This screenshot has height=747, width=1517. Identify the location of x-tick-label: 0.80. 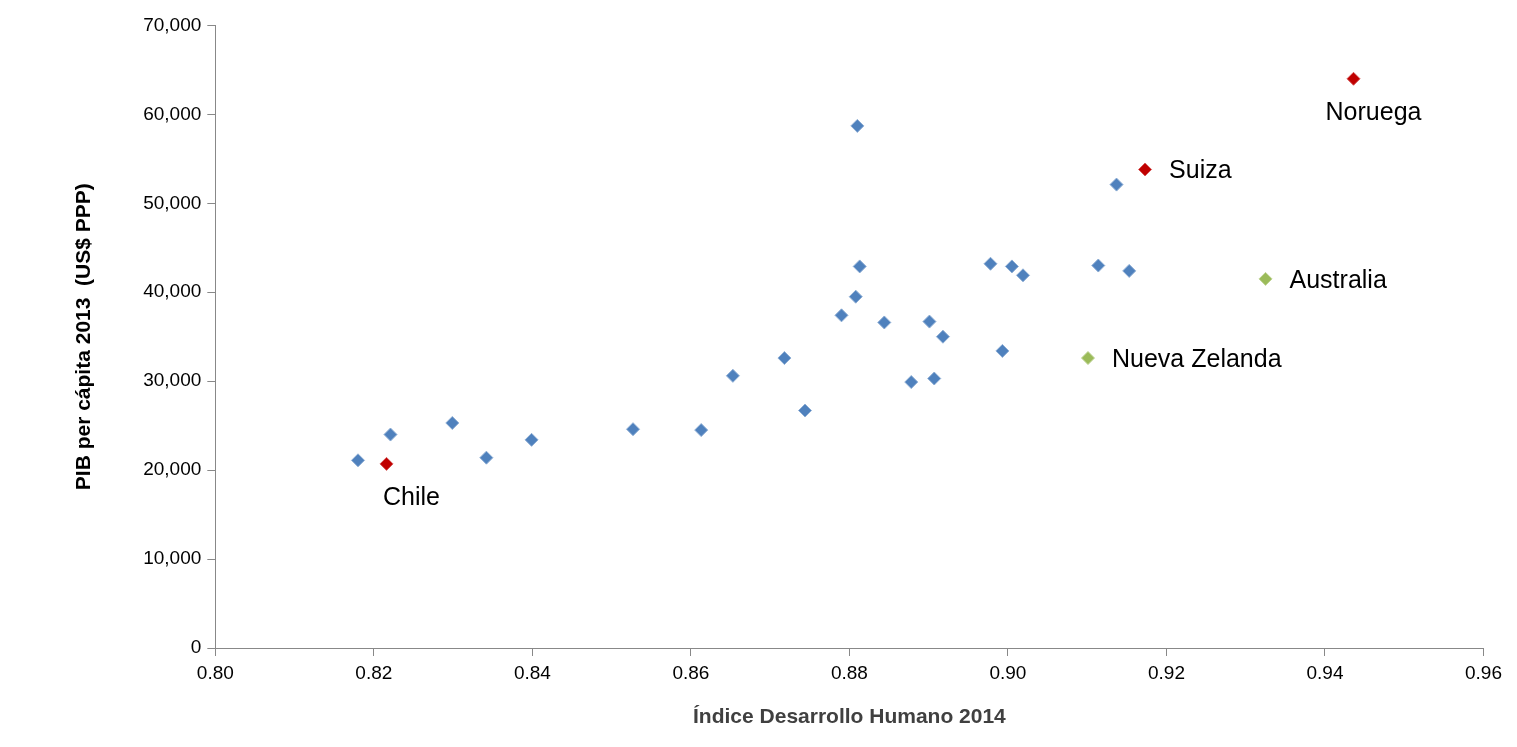
(215, 672).